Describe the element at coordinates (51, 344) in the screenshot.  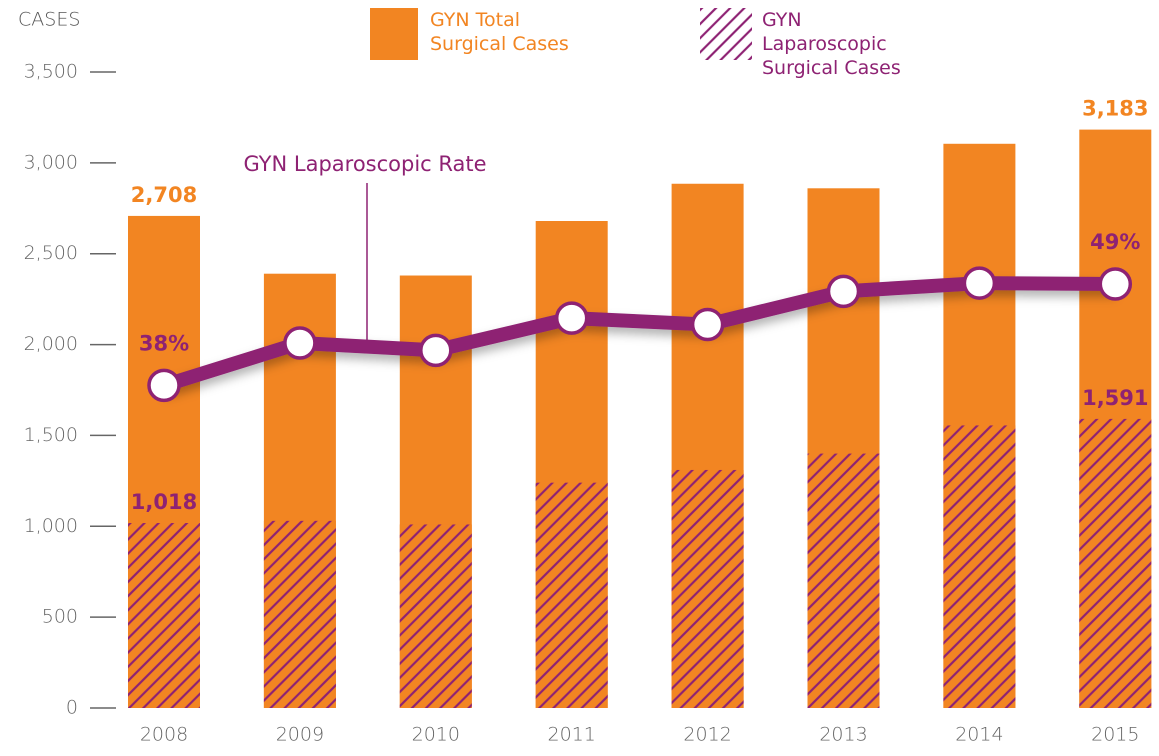
I see `y-tick-label: 2,000` at that location.